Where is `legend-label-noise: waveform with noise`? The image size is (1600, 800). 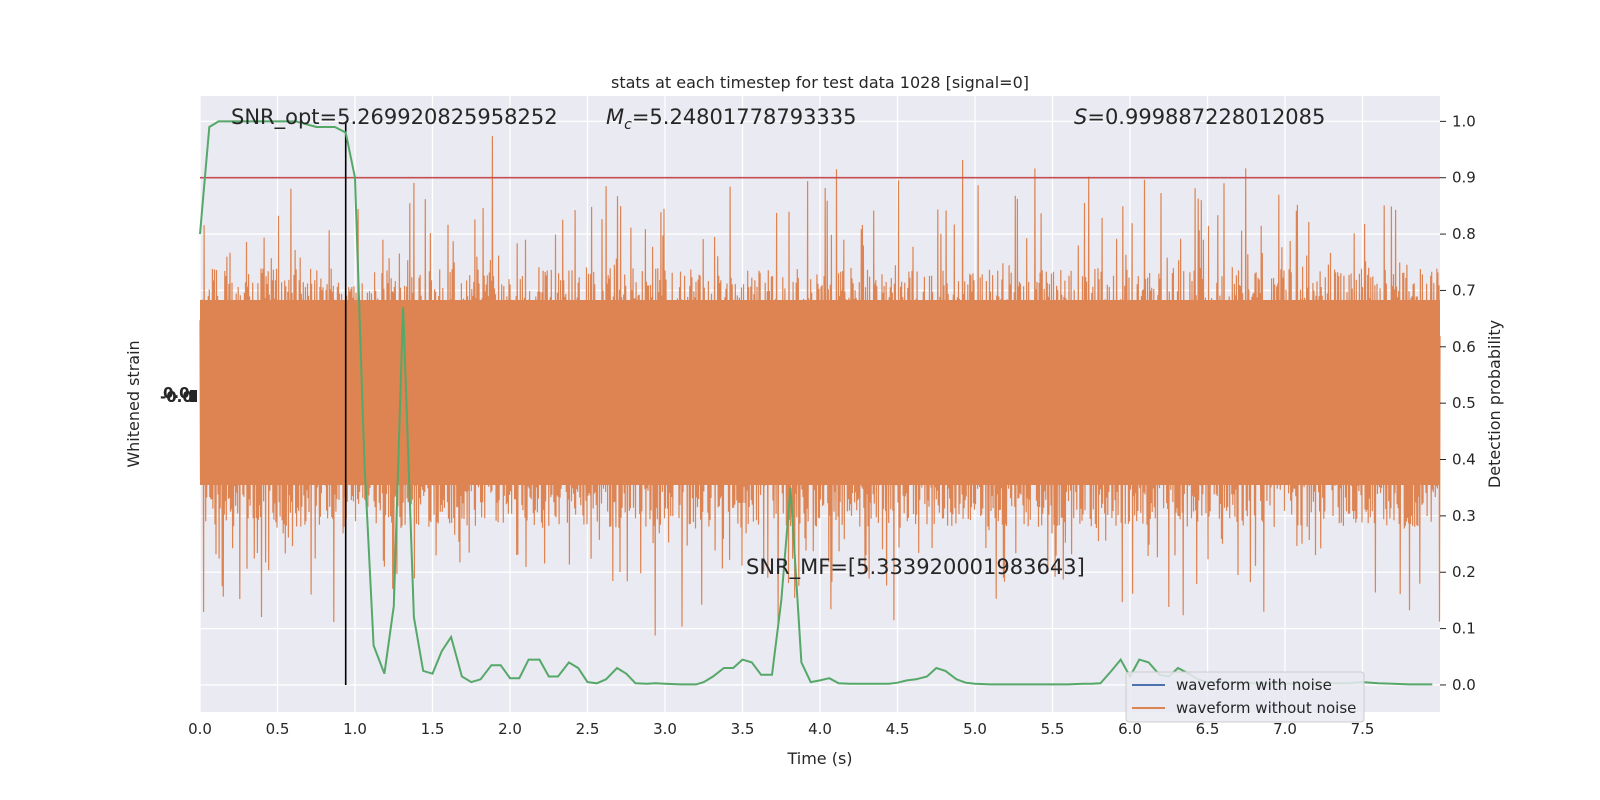 legend-label-noise: waveform with noise is located at coordinates (1254, 685).